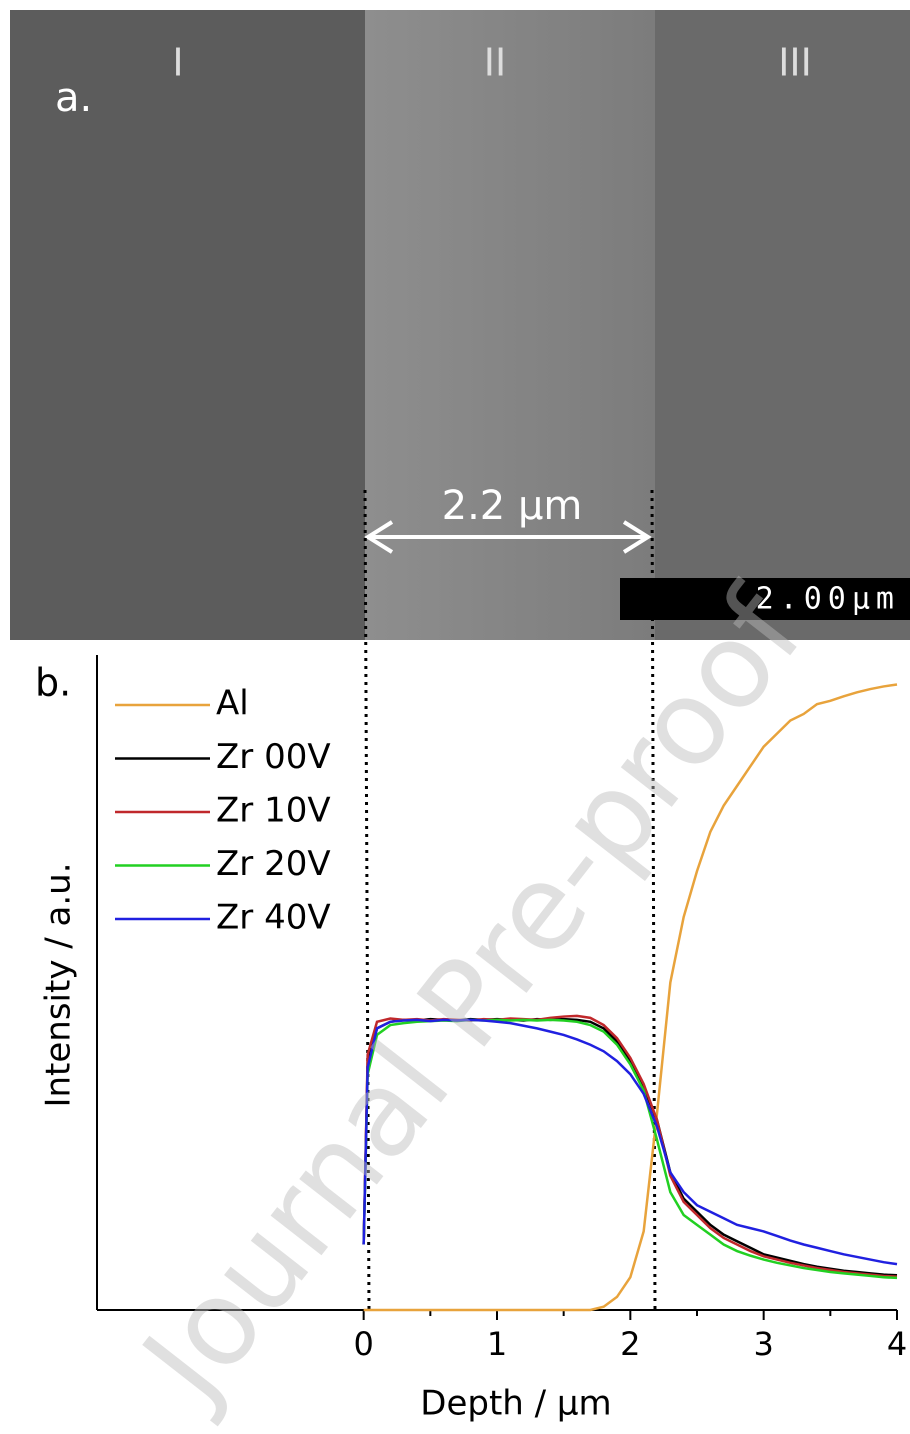 The height and width of the screenshot is (1434, 910). What do you see at coordinates (782, 325) in the screenshot?
I see `substrate` at bounding box center [782, 325].